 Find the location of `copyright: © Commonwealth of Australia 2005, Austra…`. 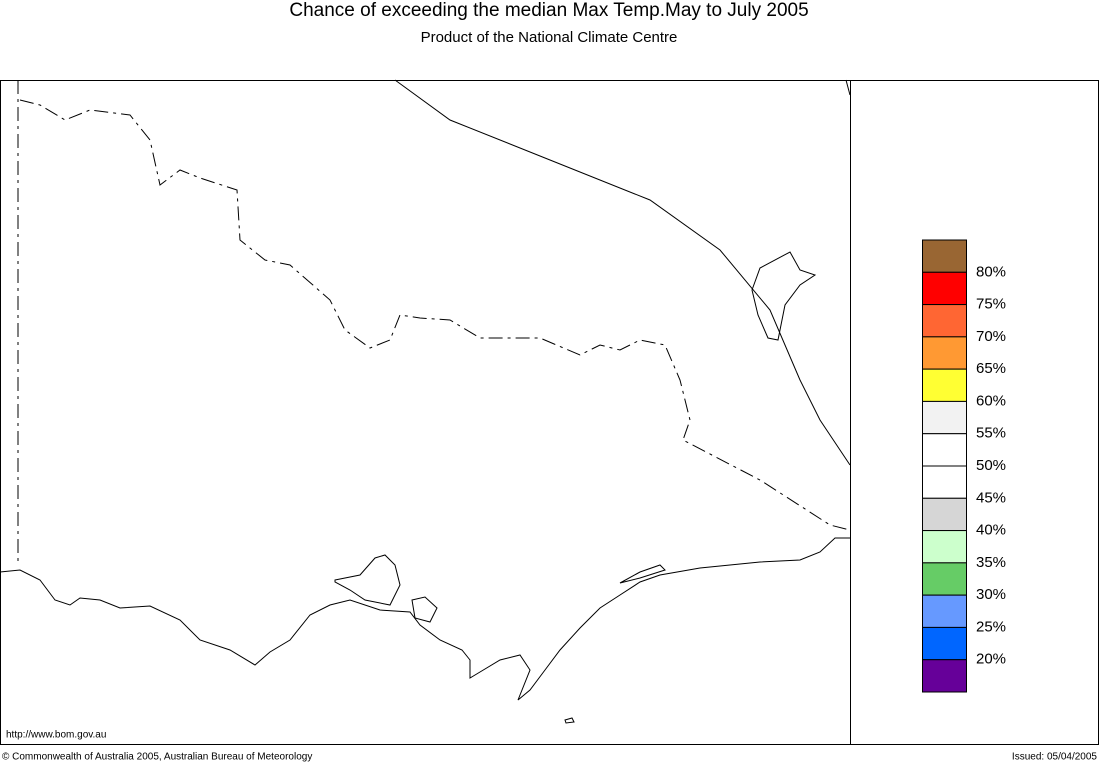

copyright: © Commonwealth of Australia 2005, Austra… is located at coordinates (157, 757).